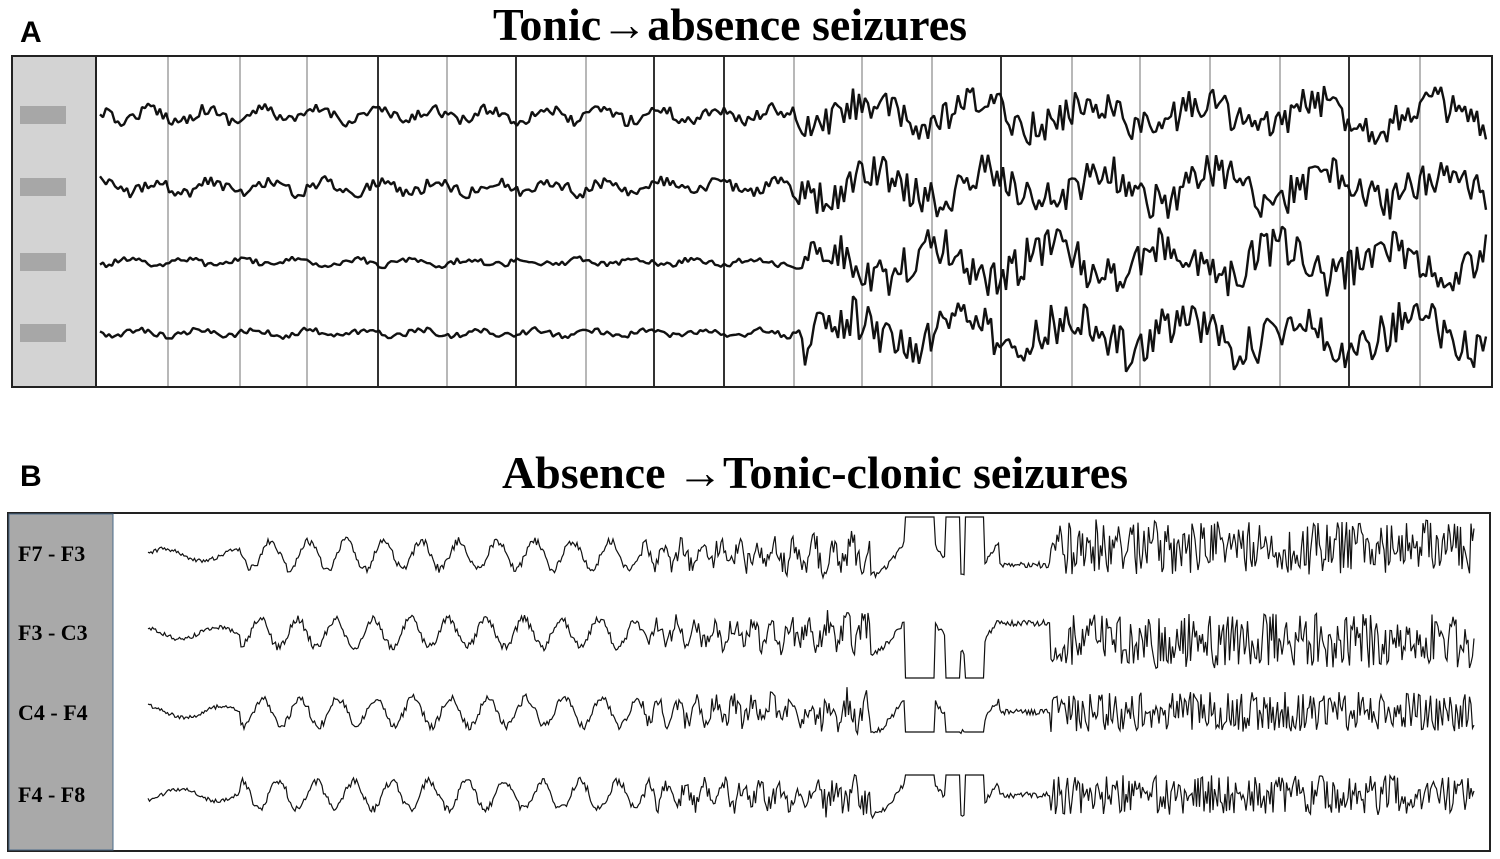 The width and height of the screenshot is (1500, 859). Describe the element at coordinates (51, 553) in the screenshot. I see `channel-label: F7 - F3` at that location.